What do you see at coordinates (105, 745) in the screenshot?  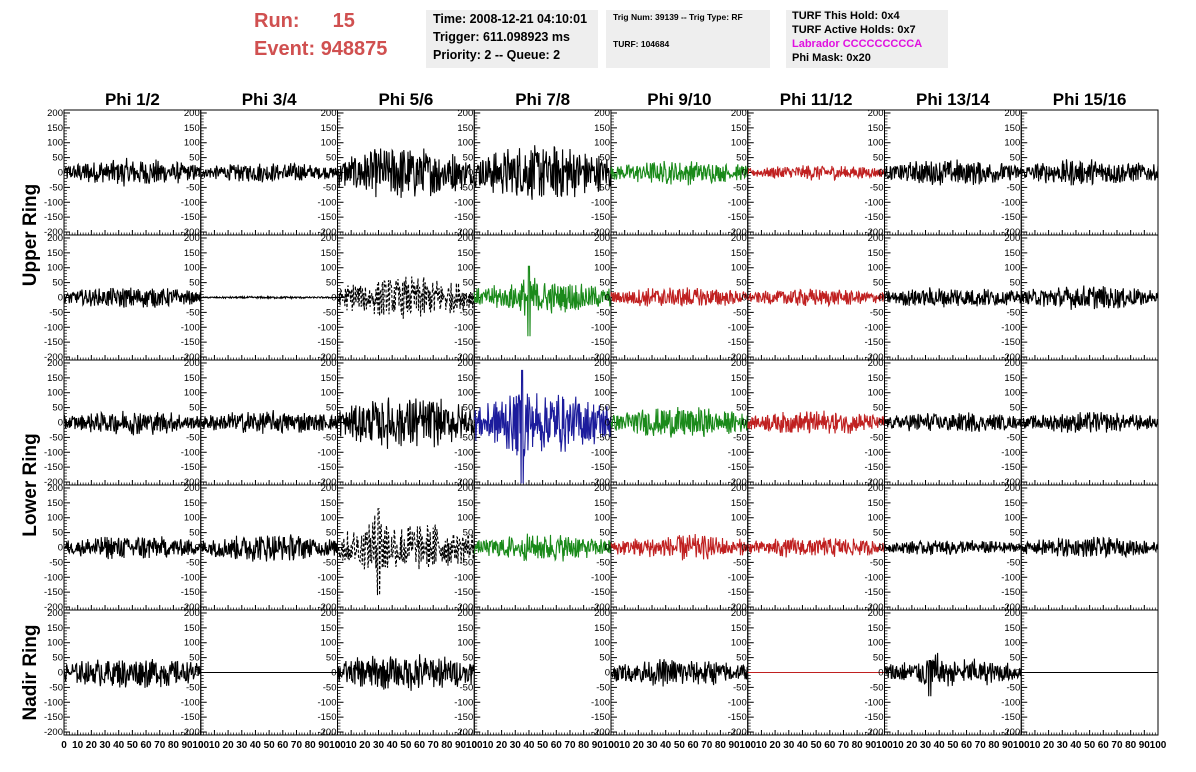 I see `x-tick-label: 30` at bounding box center [105, 745].